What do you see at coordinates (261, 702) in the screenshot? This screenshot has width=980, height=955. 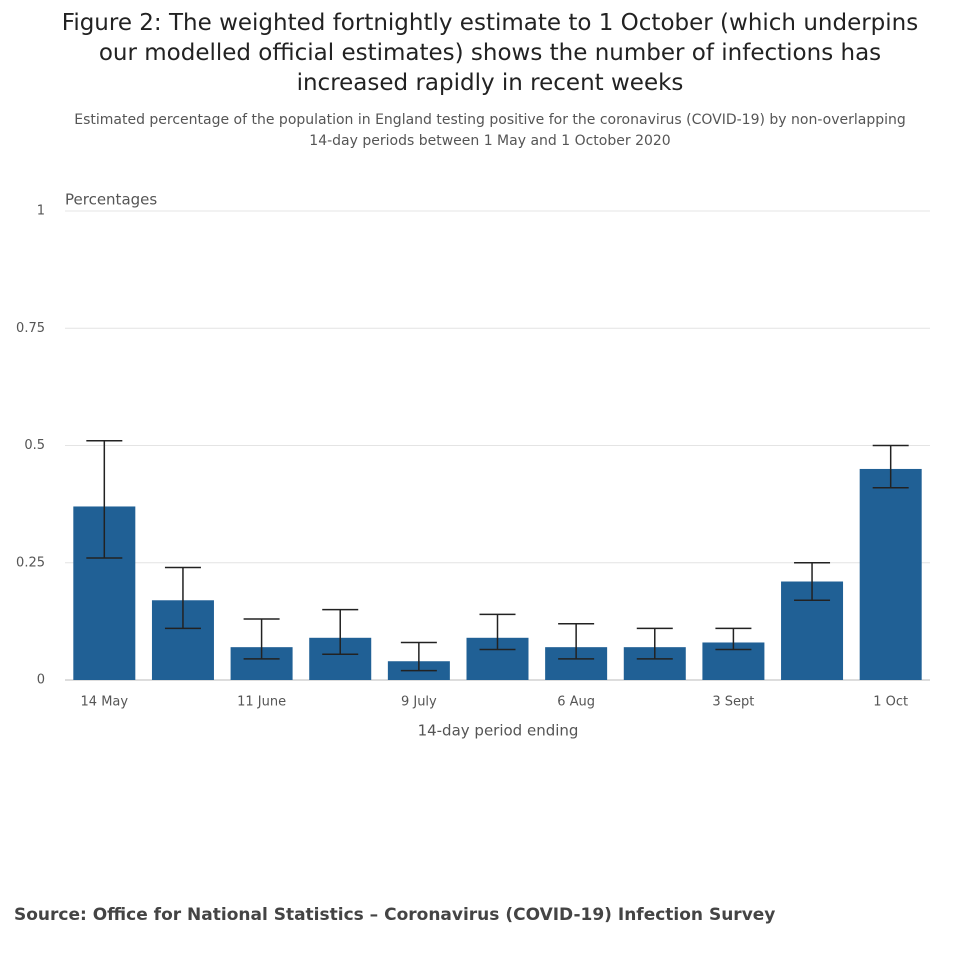 I see `x-tick-label: 11 June` at bounding box center [261, 702].